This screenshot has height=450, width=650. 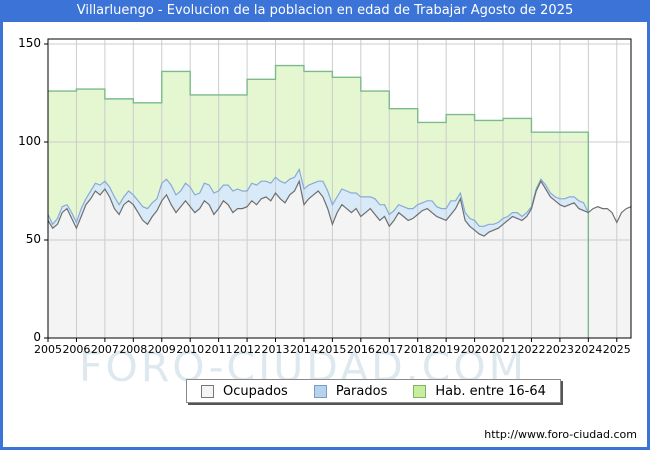 What do you see at coordinates (33, 239) in the screenshot?
I see `y-tick-label: 50` at bounding box center [33, 239].